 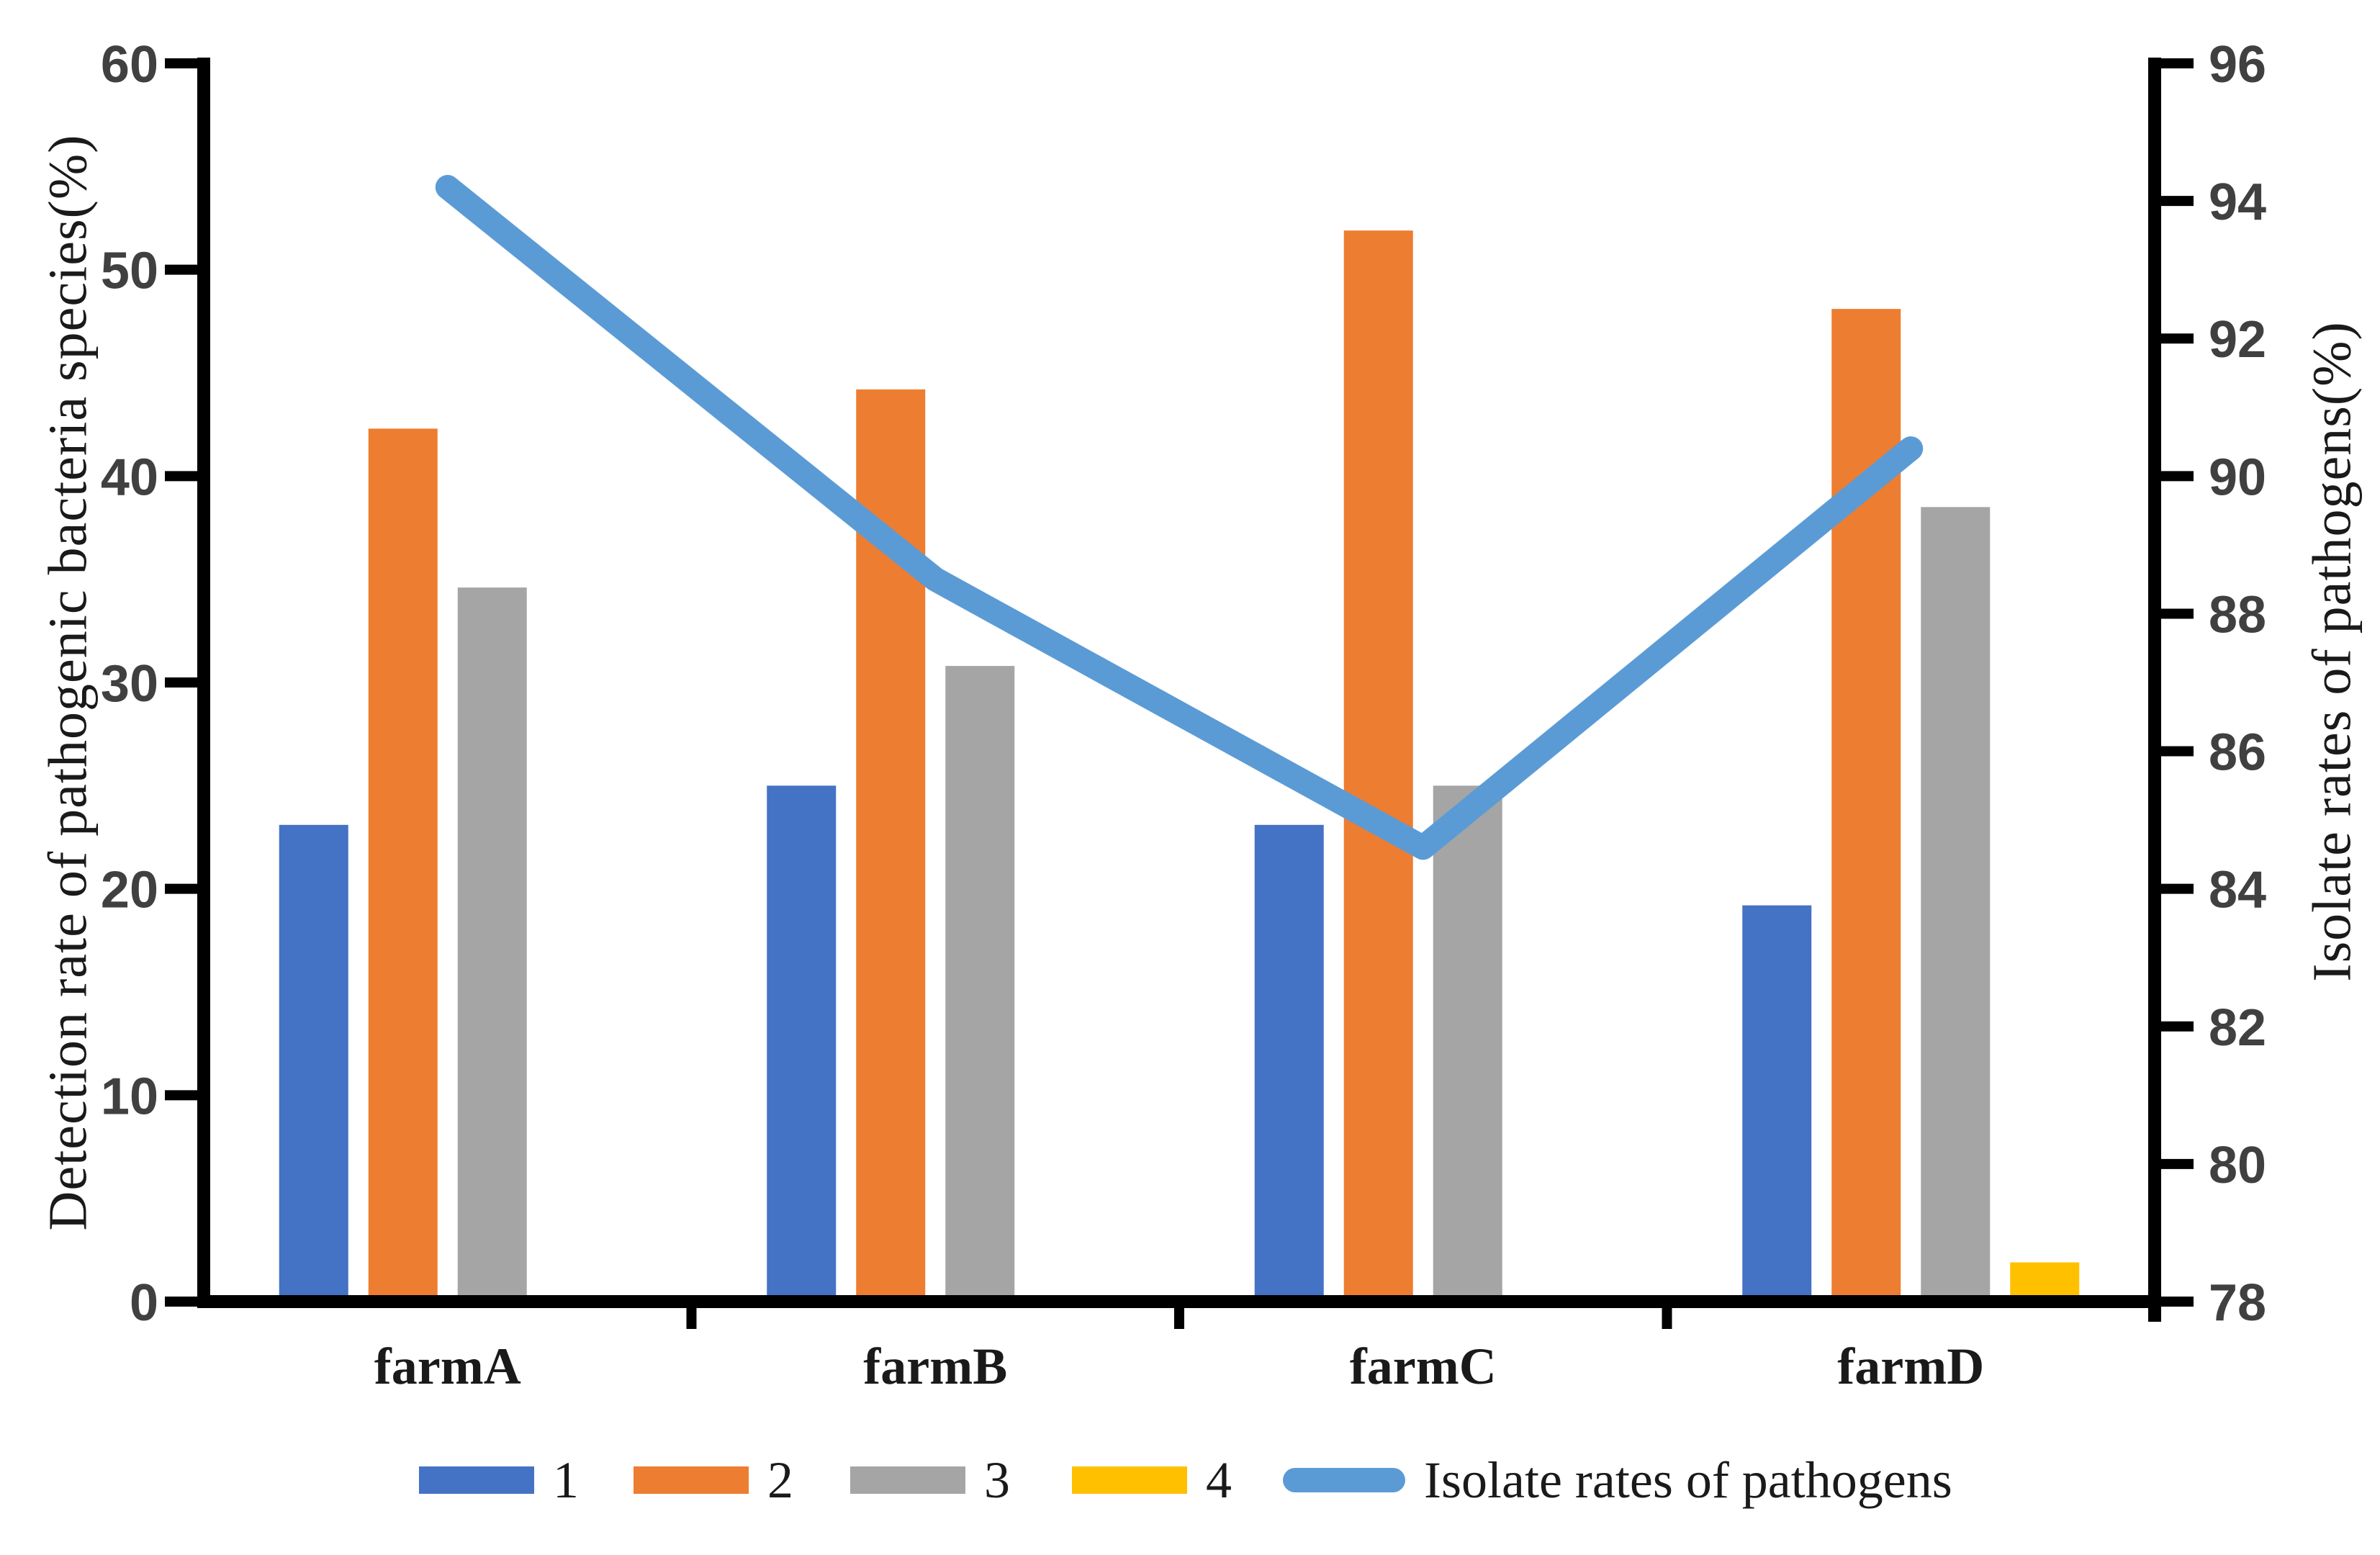 I want to click on bar-3-farmD, so click(x=1956, y=905).